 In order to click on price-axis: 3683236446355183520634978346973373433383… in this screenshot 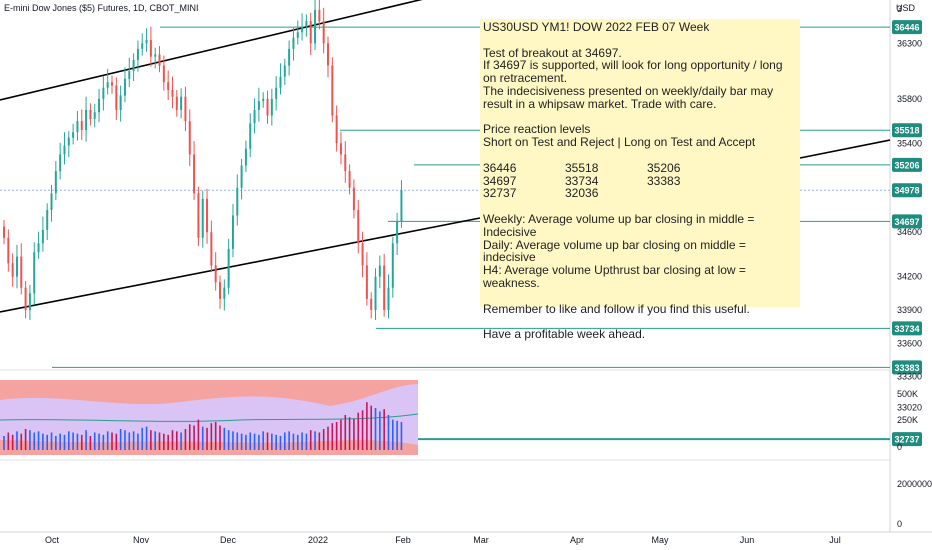, I will do `click(912, 266)`.